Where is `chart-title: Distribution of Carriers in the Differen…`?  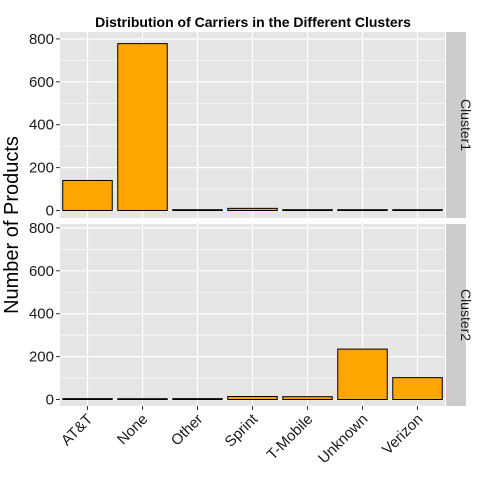
chart-title: Distribution of Carriers in the Differen… is located at coordinates (253, 22).